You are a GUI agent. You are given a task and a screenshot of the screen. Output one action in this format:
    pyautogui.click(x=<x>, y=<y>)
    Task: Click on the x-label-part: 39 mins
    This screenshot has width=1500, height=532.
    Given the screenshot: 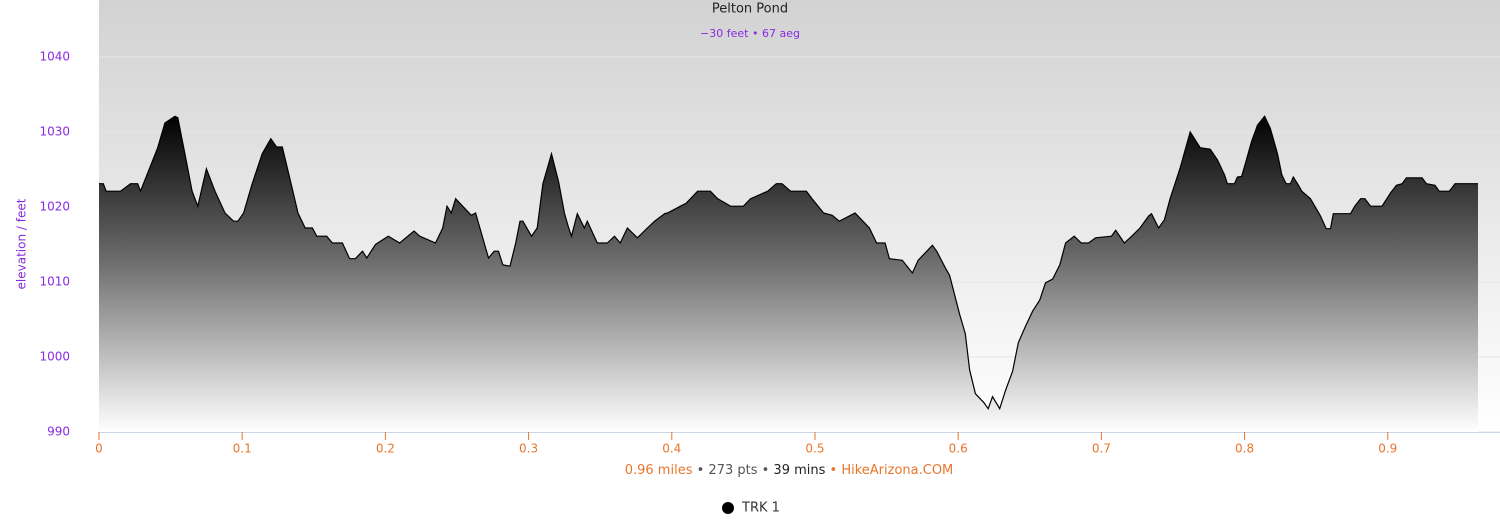 What is the action you would take?
    pyautogui.click(x=799, y=470)
    